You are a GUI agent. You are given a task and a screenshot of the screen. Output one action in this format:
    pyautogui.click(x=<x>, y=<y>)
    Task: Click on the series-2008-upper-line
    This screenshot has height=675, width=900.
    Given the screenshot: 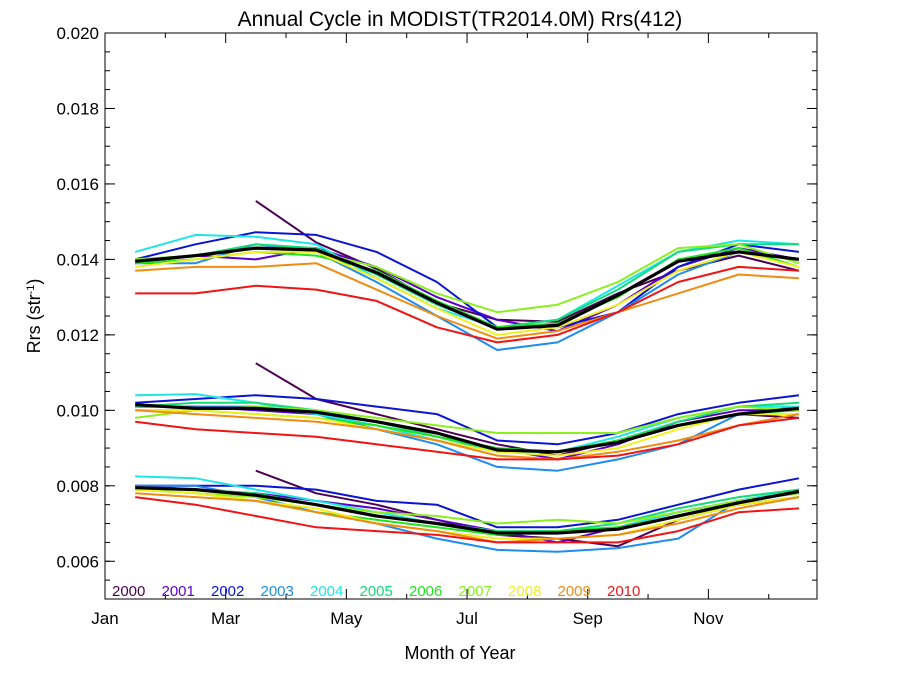 What is the action you would take?
    pyautogui.click(x=467, y=293)
    